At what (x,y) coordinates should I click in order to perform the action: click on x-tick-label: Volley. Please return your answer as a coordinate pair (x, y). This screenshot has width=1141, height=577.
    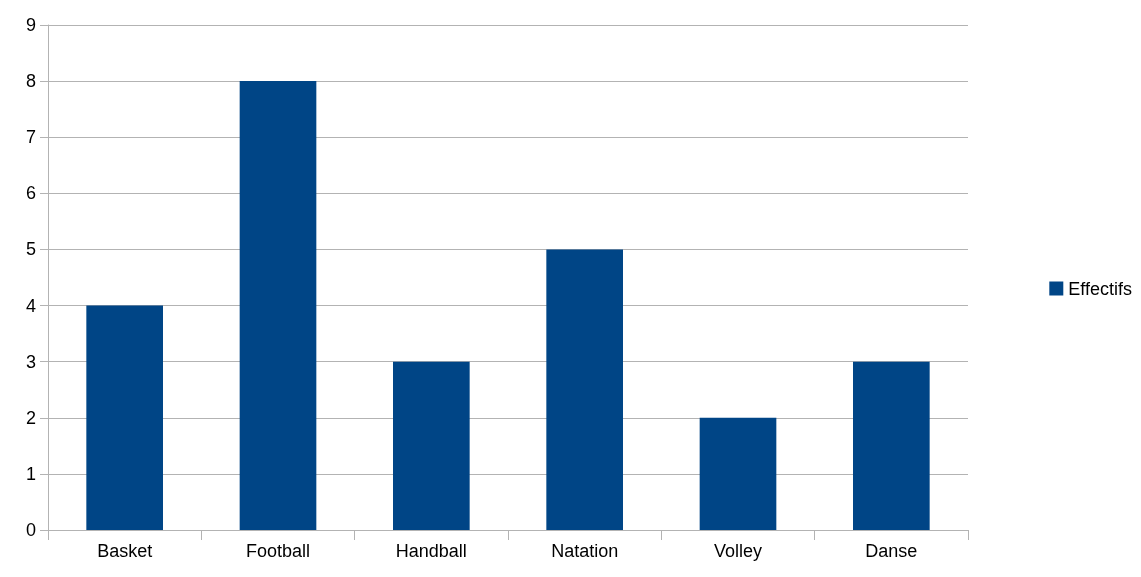
    Looking at the image, I should click on (738, 551).